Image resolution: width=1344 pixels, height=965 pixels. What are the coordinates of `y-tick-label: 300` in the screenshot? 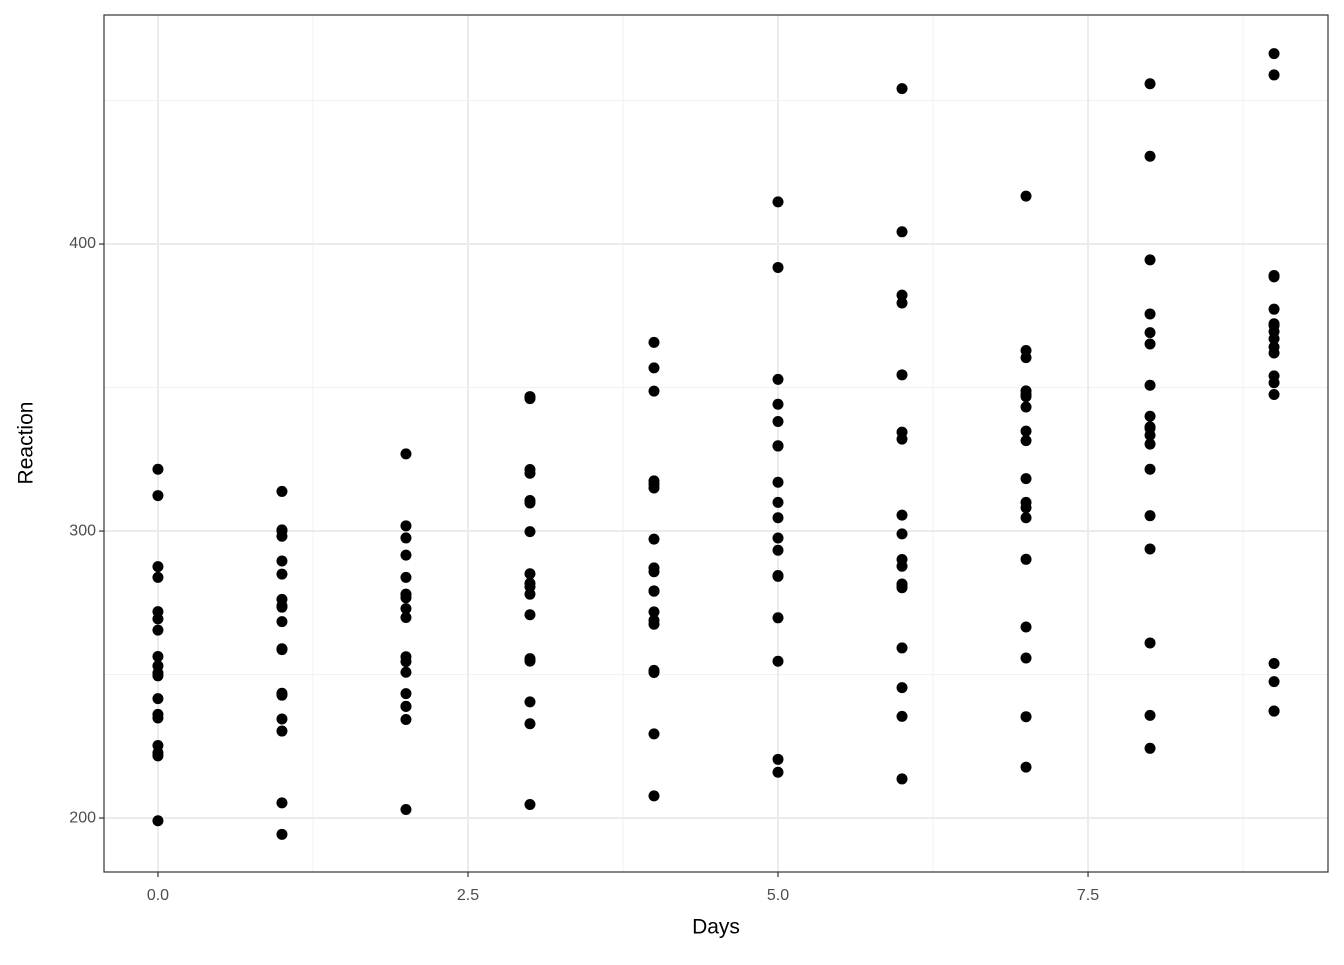 It's located at (82, 530).